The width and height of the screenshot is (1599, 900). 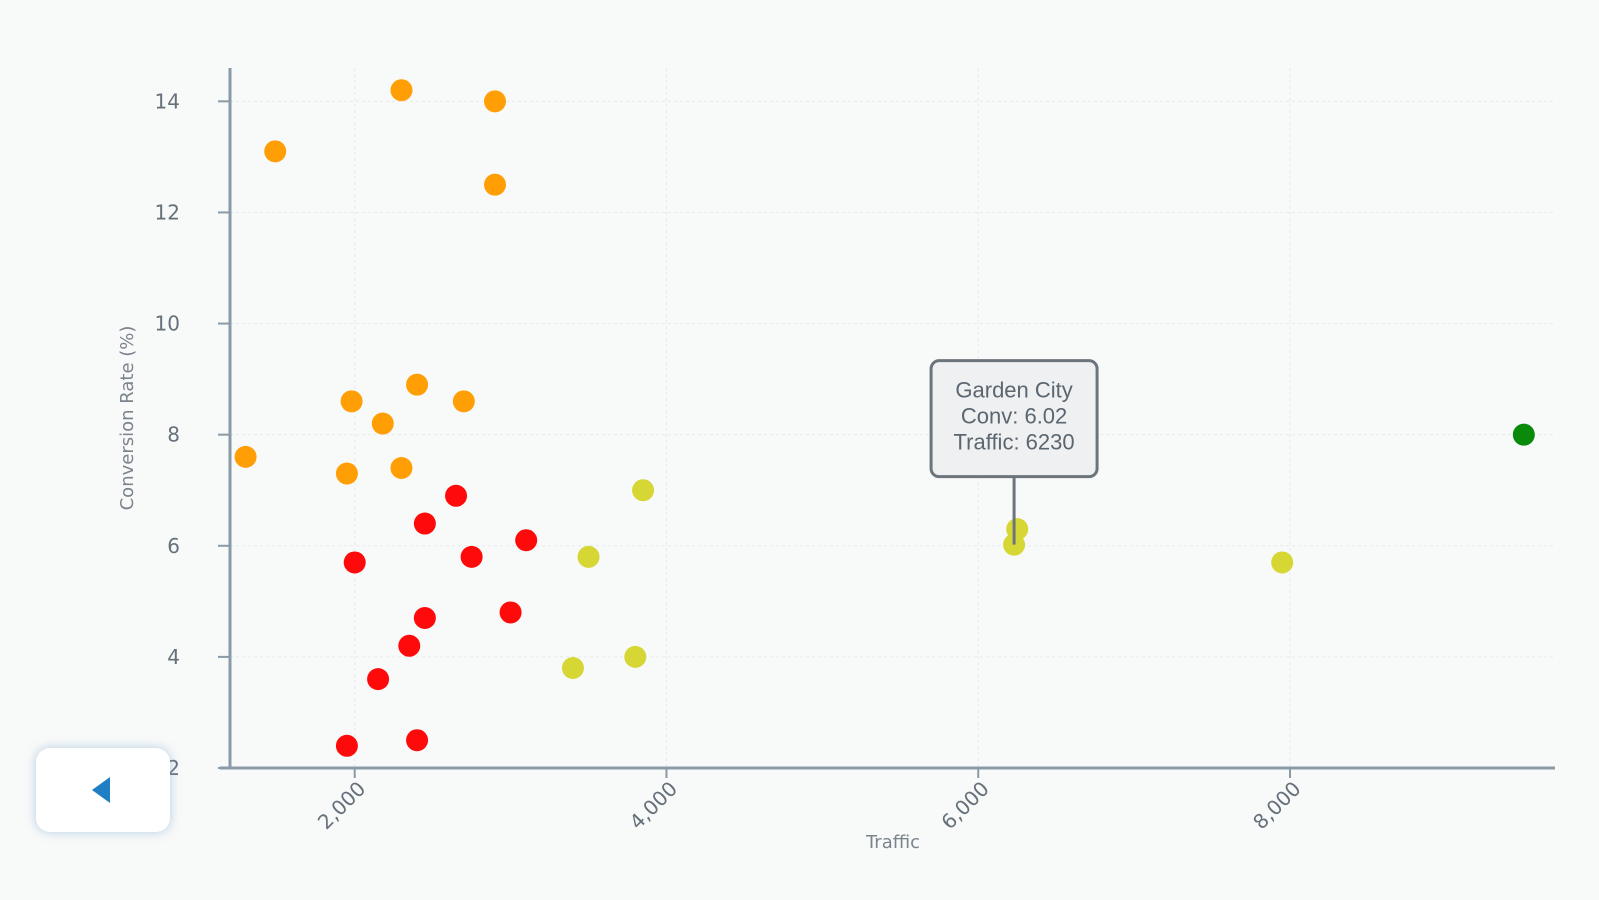 I want to click on y-axis-title: Conversion Rate (%), so click(x=127, y=418).